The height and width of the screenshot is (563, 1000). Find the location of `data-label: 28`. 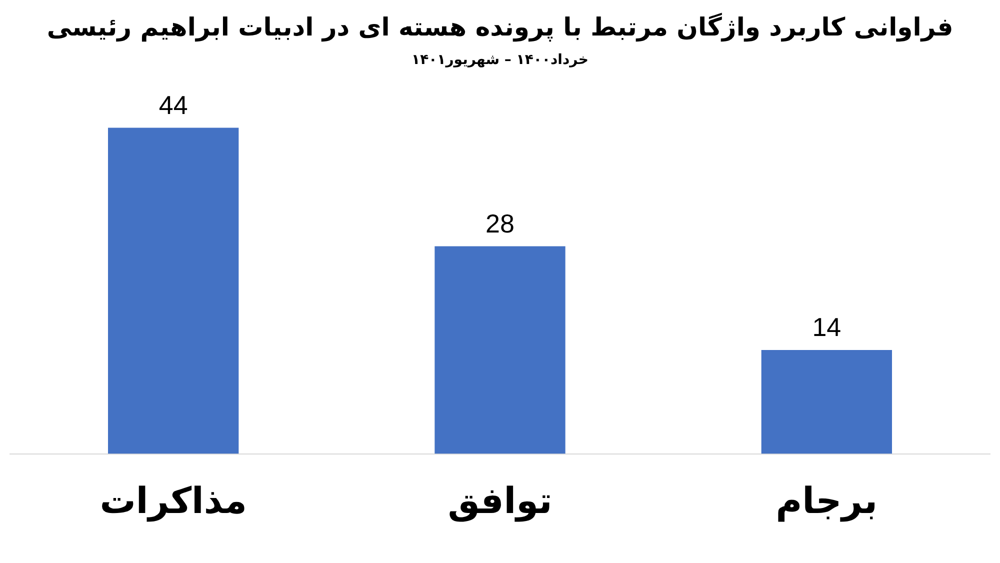

data-label: 28 is located at coordinates (500, 223).